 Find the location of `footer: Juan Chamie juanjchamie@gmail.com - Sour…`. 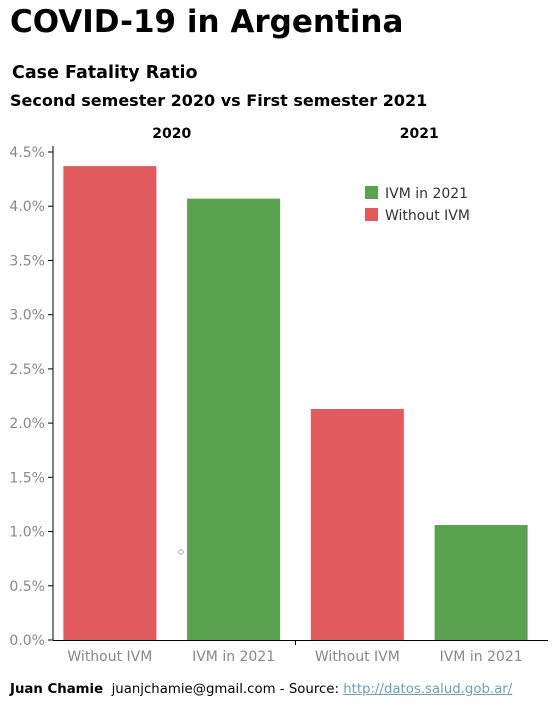

footer: Juan Chamie juanjchamie@gmail.com - Sour… is located at coordinates (261, 690).